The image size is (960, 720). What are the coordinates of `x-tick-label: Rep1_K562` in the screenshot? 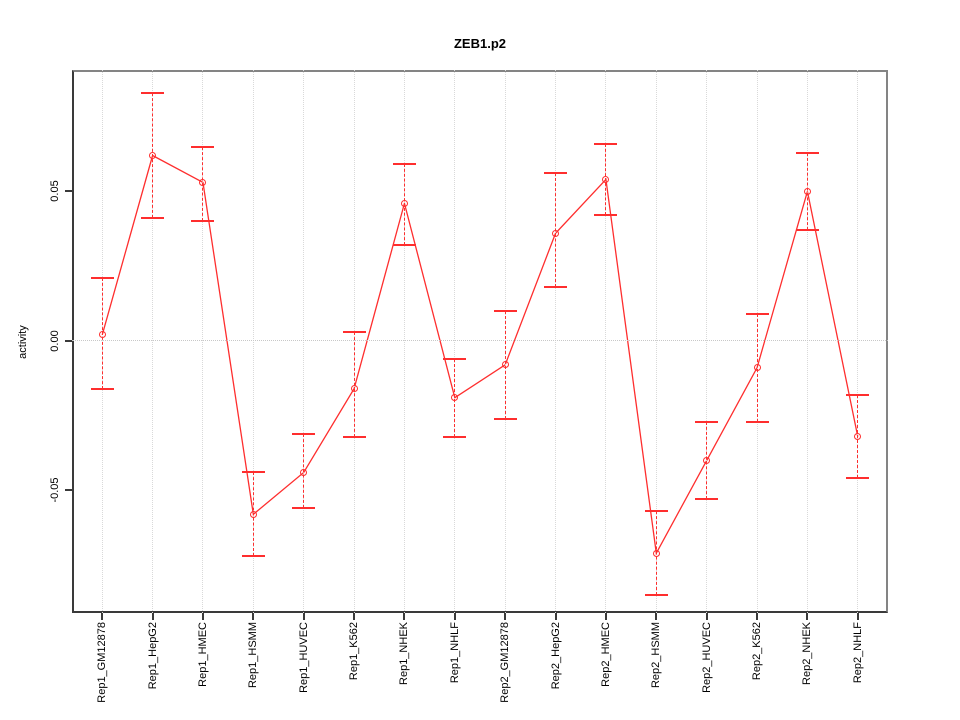 It's located at (354, 651).